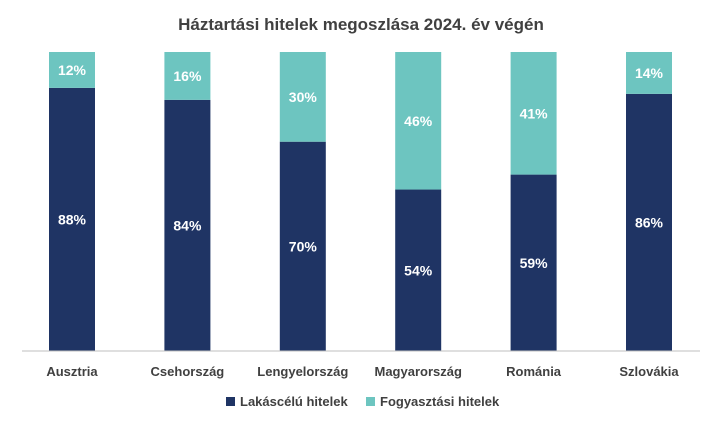  What do you see at coordinates (302, 371) in the screenshot?
I see `category-label-2: Lengyelország` at bounding box center [302, 371].